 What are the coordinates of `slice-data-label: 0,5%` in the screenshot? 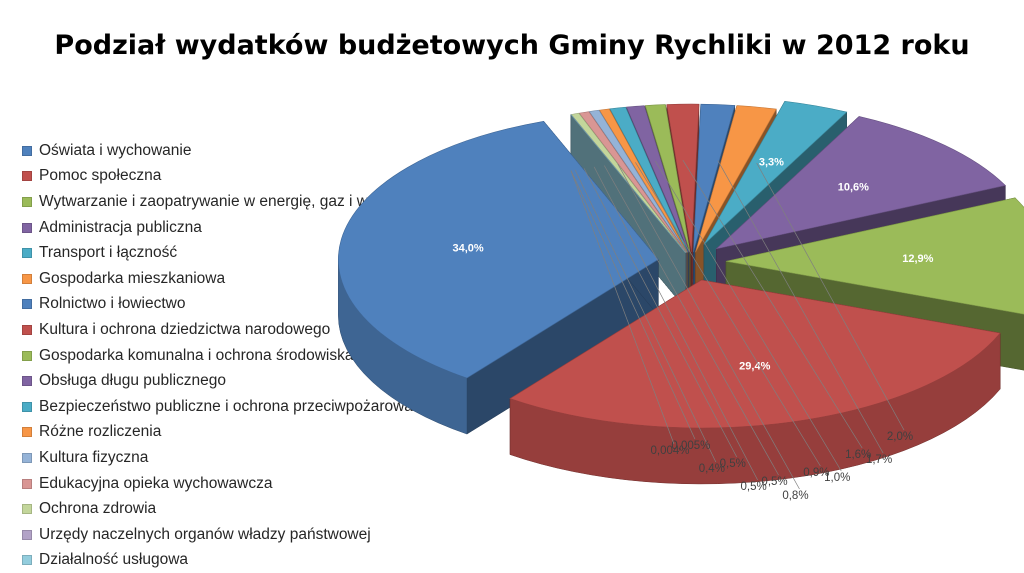 It's located at (754, 487).